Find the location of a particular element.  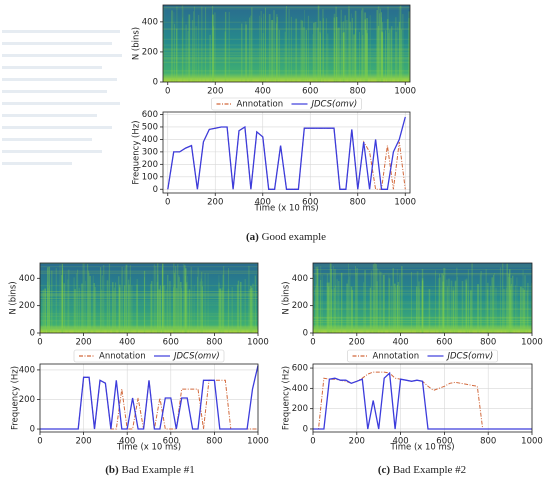

caption-text: Good example is located at coordinates (294, 237).